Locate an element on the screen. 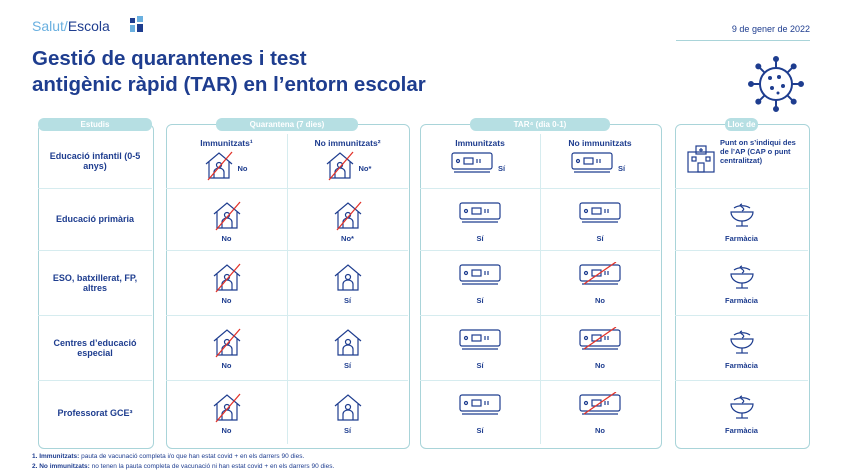 This screenshot has width=844, height=475. brand-light: Salut/ is located at coordinates (50, 26).